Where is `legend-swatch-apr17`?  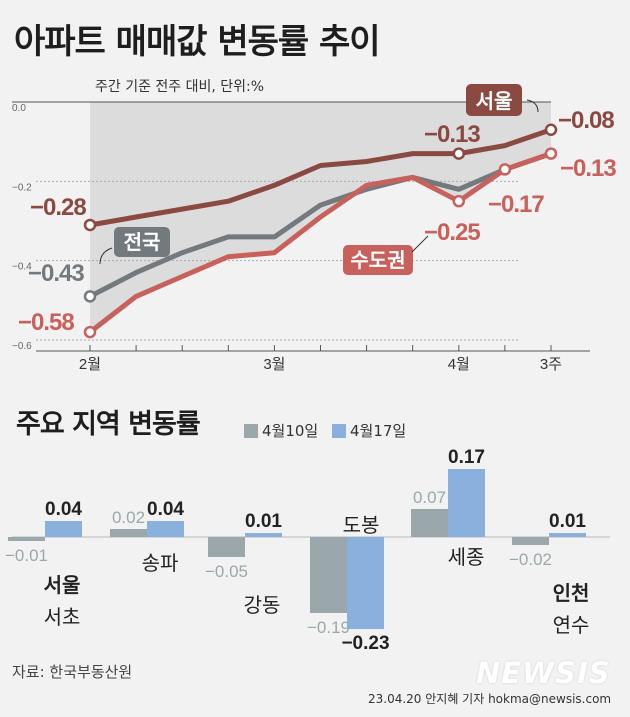
legend-swatch-apr17 is located at coordinates (339, 431).